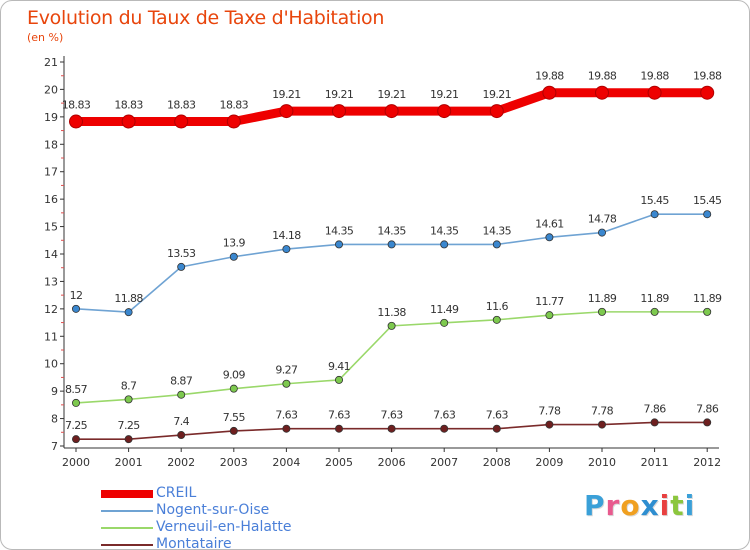 The image size is (750, 550). I want to click on data-label: 13.53, so click(181, 253).